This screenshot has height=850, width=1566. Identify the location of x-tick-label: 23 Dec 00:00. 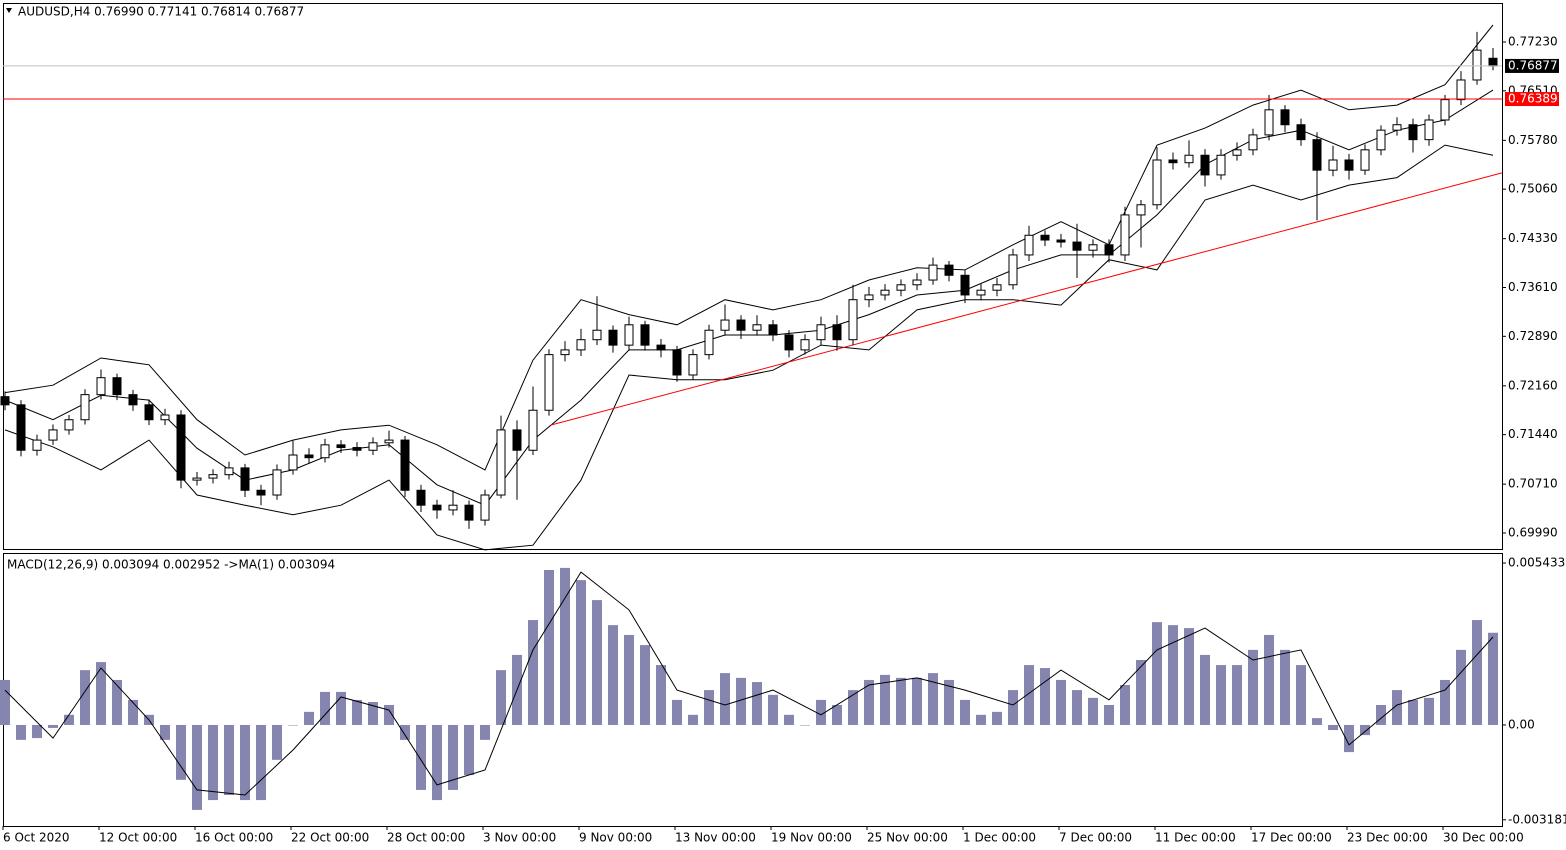
(1387, 838).